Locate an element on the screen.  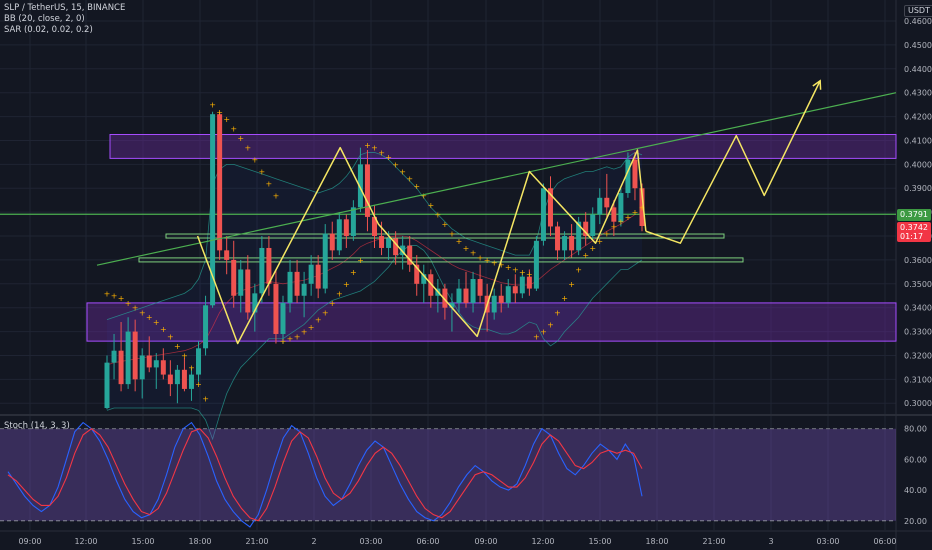
price-tick-label: 0.4600 is located at coordinates (918, 21).